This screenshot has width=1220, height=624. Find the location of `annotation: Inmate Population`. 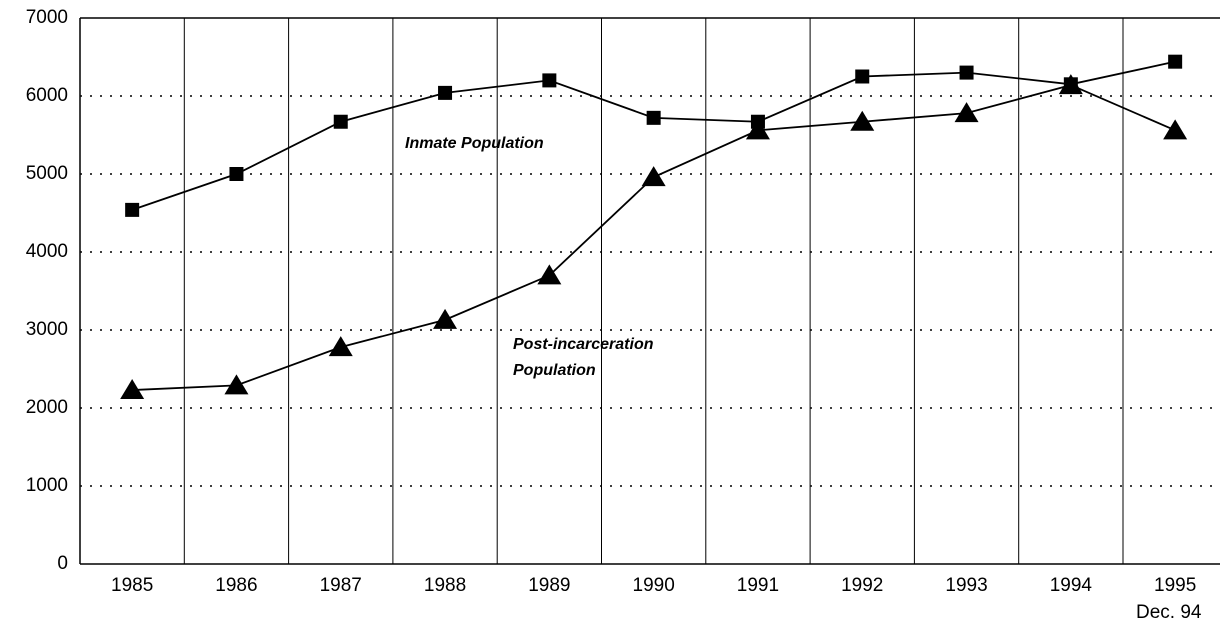

annotation: Inmate Population is located at coordinates (474, 143).